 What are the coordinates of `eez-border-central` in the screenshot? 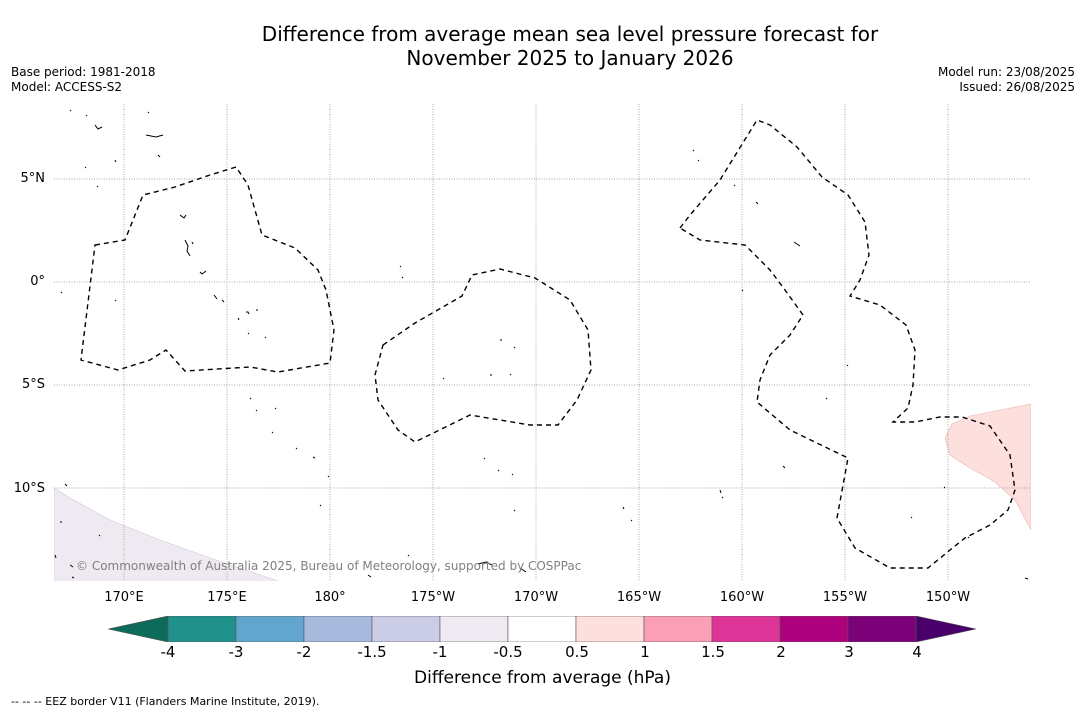 It's located at (483, 355).